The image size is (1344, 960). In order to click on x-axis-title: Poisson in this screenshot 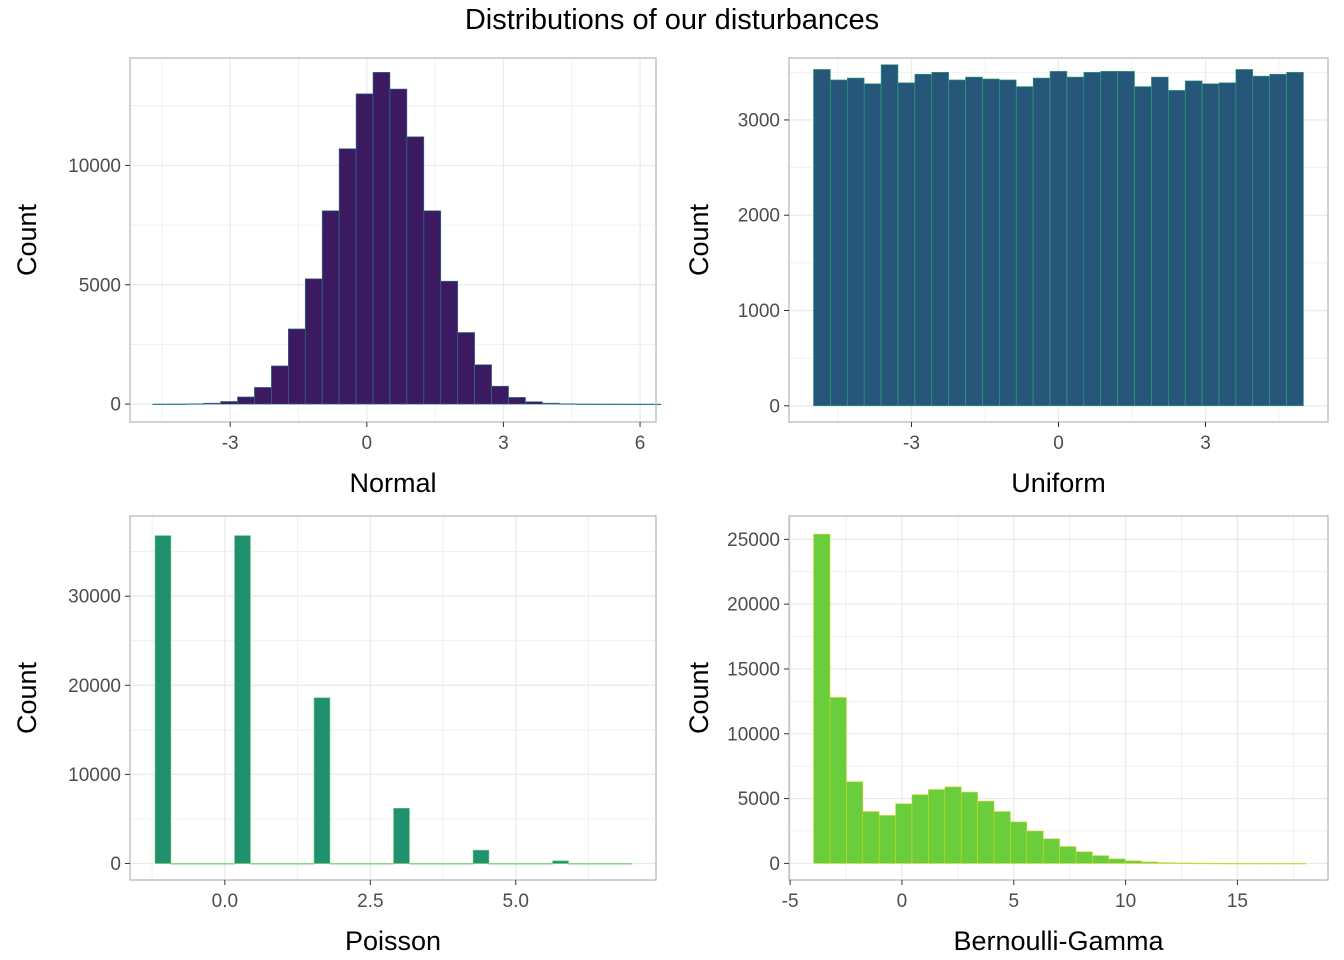, I will do `click(393, 941)`.